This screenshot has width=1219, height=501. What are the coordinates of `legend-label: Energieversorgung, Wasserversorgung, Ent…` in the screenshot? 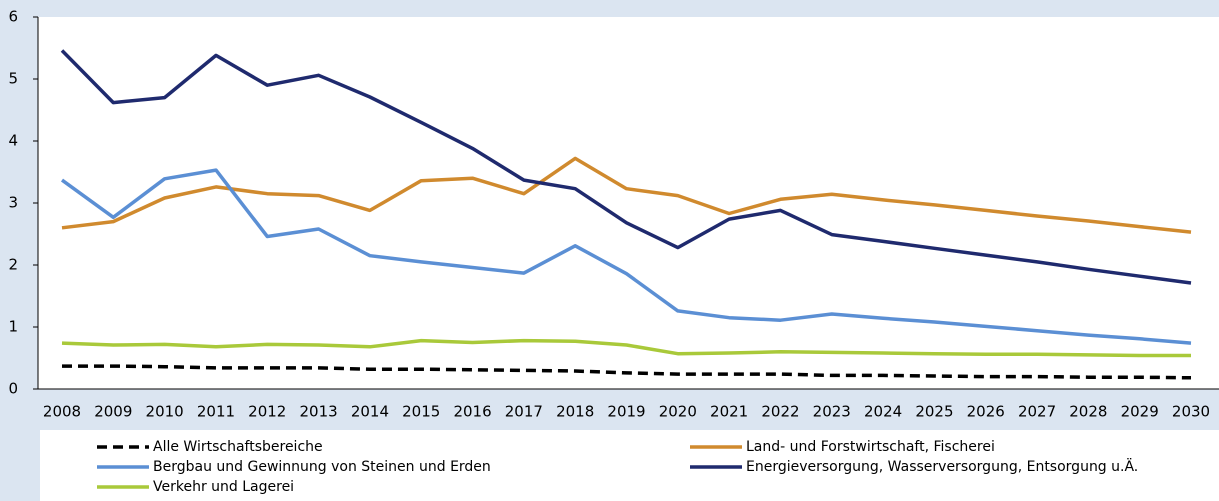 It's located at (942, 466).